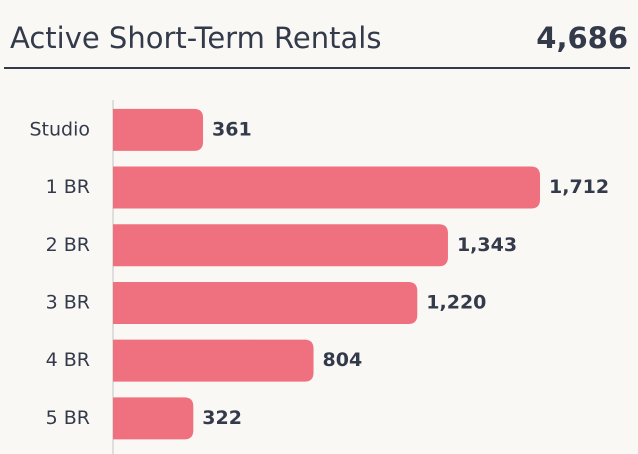  What do you see at coordinates (195, 38) in the screenshot?
I see `chart-title: Active Short-Term Rentals` at bounding box center [195, 38].